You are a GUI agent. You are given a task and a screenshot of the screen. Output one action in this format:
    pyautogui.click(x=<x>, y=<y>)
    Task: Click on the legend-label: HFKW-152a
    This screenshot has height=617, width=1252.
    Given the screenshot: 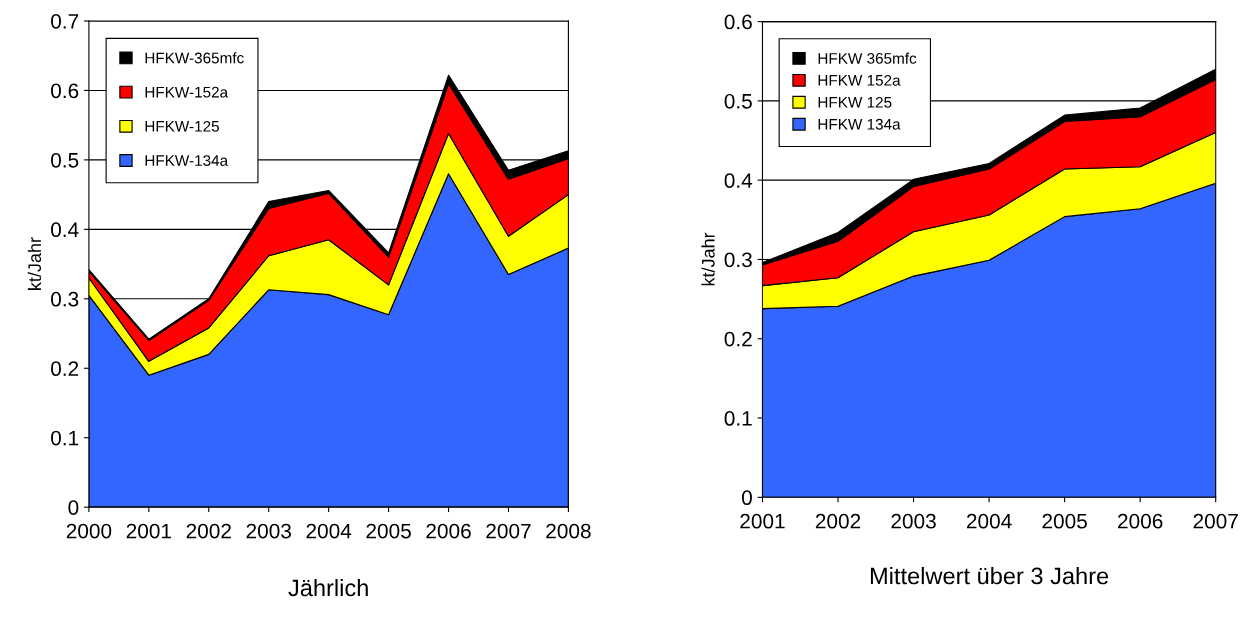 What is the action you would take?
    pyautogui.click(x=187, y=92)
    